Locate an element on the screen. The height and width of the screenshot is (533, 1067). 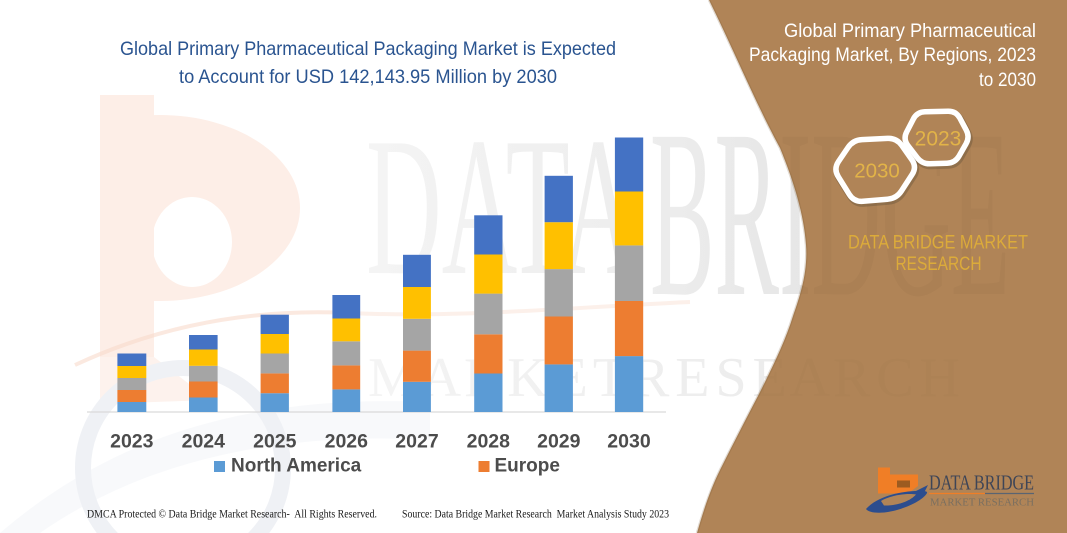
svg-text: to 2030 is located at coordinates (1007, 80).